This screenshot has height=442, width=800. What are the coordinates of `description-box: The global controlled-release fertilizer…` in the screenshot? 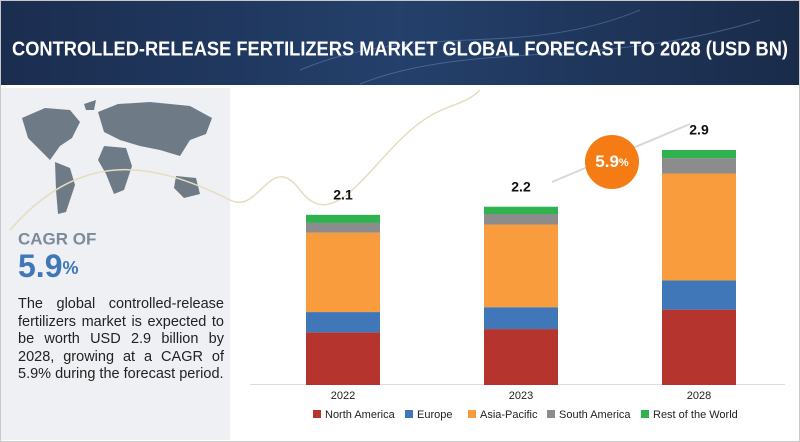 It's located at (121, 339).